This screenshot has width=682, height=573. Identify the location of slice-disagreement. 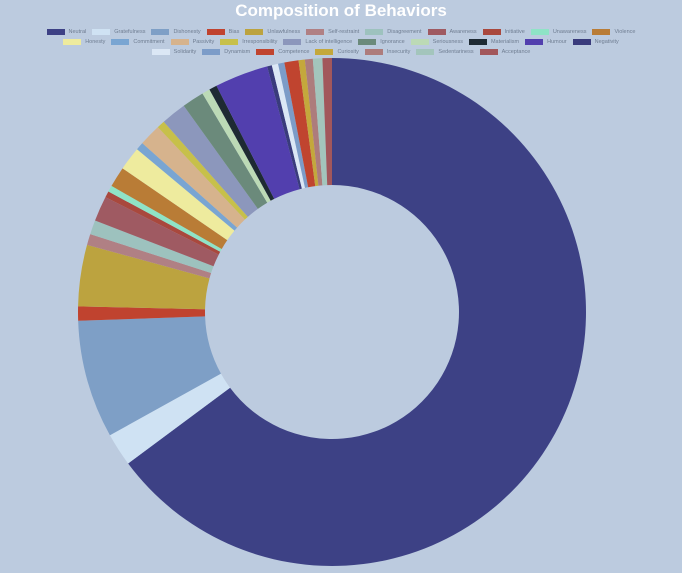
(152, 247).